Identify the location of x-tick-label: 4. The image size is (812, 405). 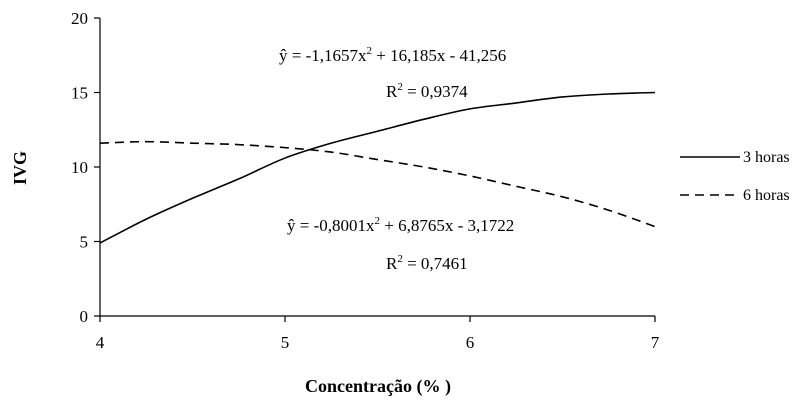
(100, 342).